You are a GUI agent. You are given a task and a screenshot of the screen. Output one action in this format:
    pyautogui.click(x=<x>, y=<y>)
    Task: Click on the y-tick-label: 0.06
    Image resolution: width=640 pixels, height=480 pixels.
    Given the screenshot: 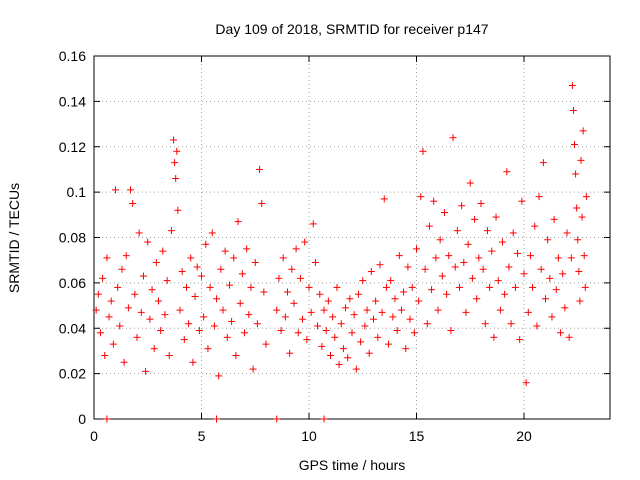 What is the action you would take?
    pyautogui.click(x=72, y=283)
    